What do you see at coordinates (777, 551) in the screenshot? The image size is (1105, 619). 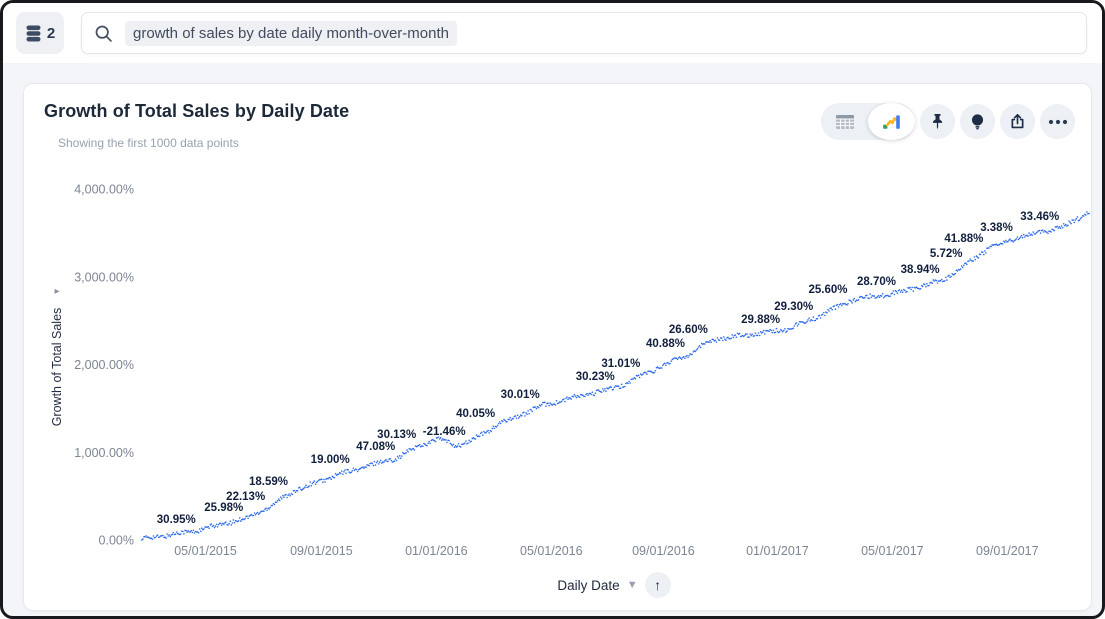 I see `x-axis-tick: 01/01/2017` at bounding box center [777, 551].